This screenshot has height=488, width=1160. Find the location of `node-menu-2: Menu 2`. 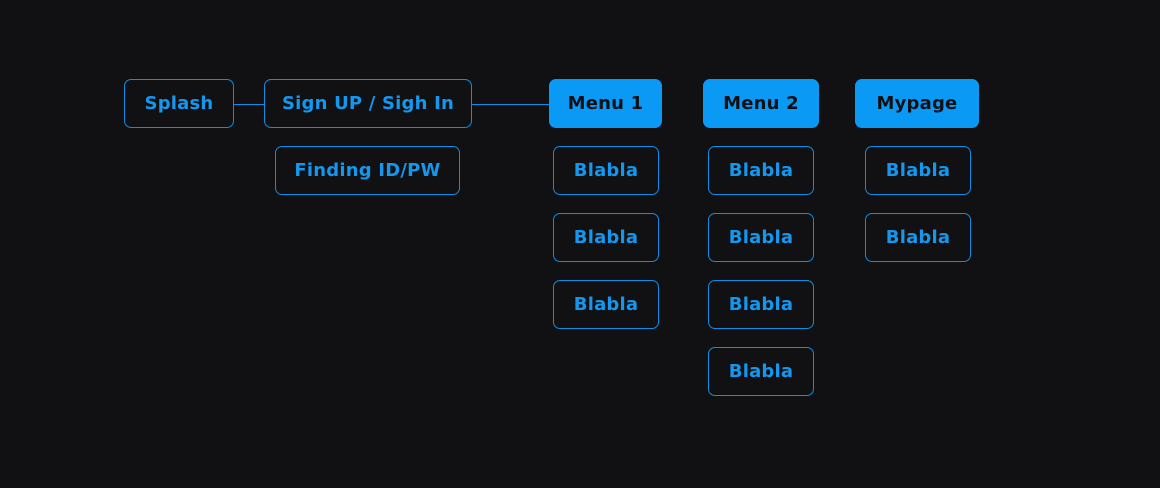

node-menu-2: Menu 2 is located at coordinates (761, 103).